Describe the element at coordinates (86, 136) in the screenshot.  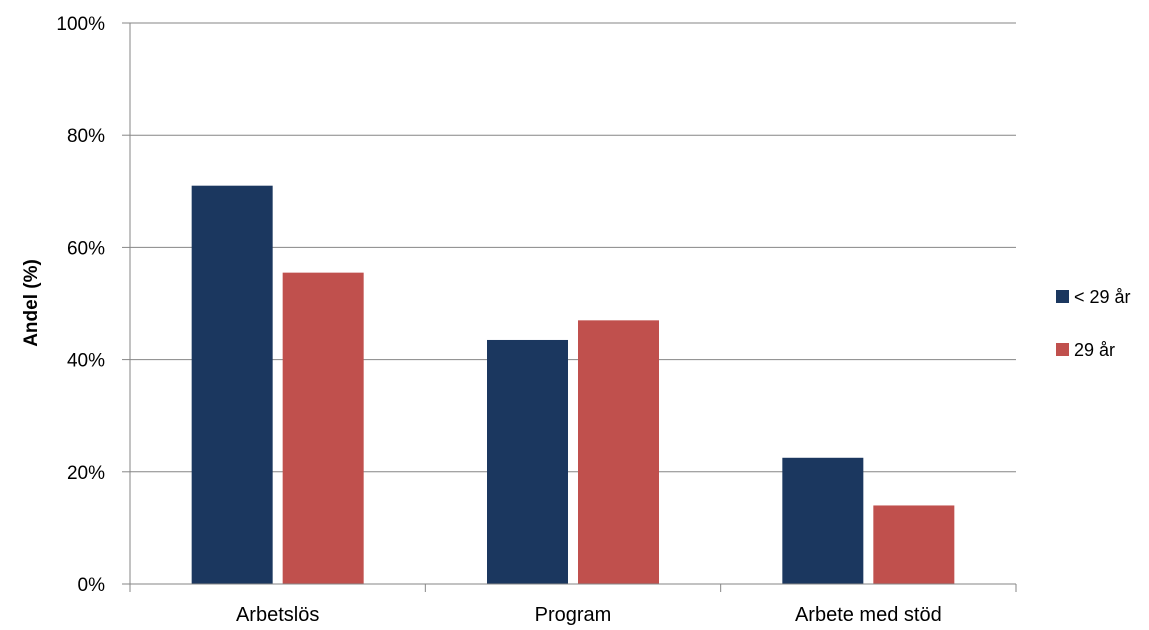
I see `y-tick-label: 80%` at that location.